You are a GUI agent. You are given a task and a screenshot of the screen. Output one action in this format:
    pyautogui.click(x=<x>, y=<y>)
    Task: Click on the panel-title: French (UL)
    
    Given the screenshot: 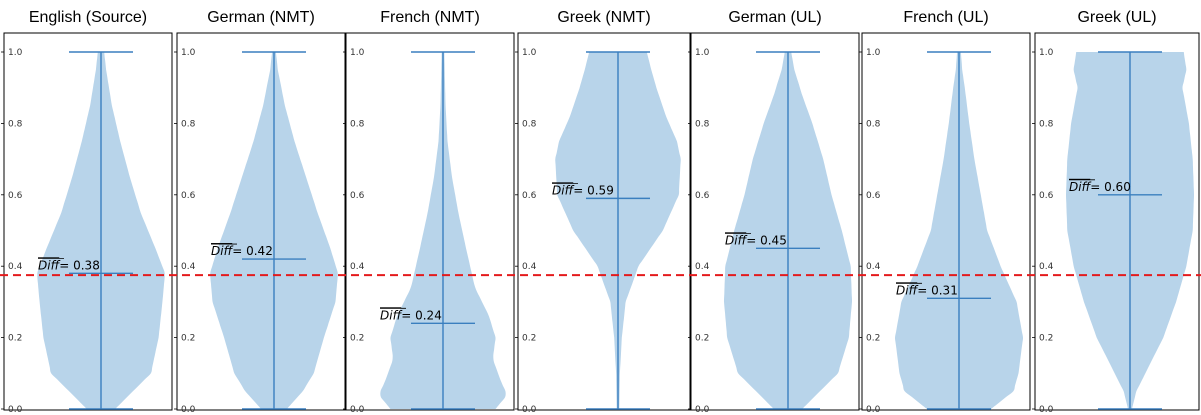 What is the action you would take?
    pyautogui.click(x=945, y=17)
    